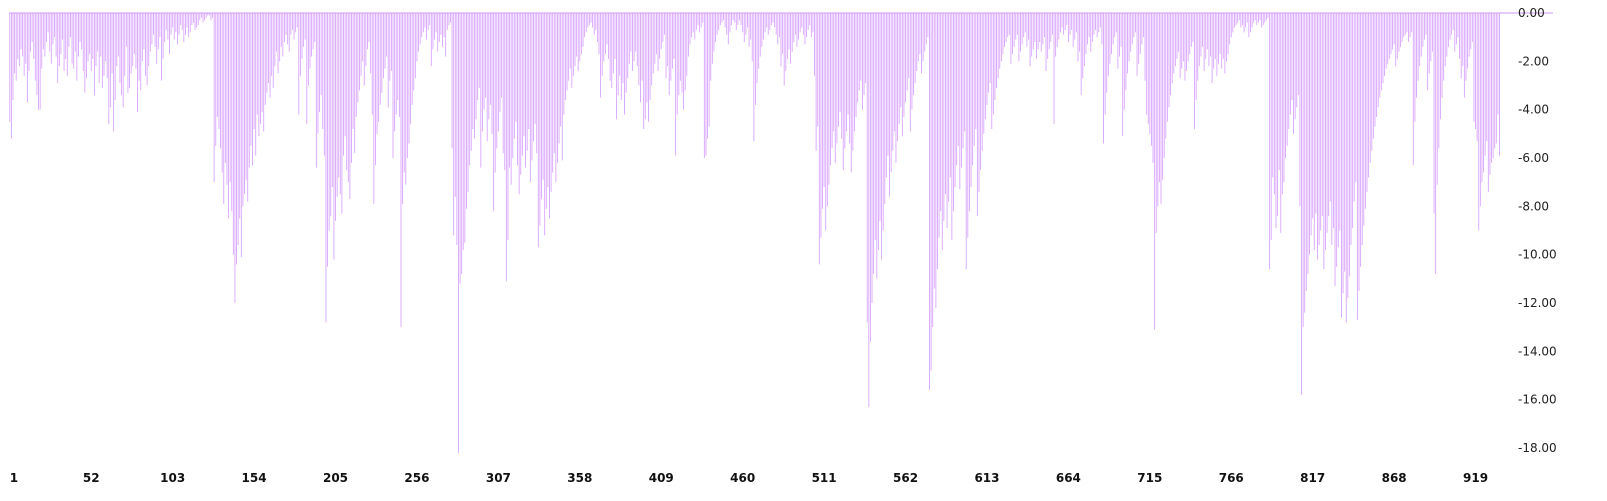 This screenshot has height=501, width=1607. What do you see at coordinates (172, 478) in the screenshot?
I see `x-tick-label: 103` at bounding box center [172, 478].